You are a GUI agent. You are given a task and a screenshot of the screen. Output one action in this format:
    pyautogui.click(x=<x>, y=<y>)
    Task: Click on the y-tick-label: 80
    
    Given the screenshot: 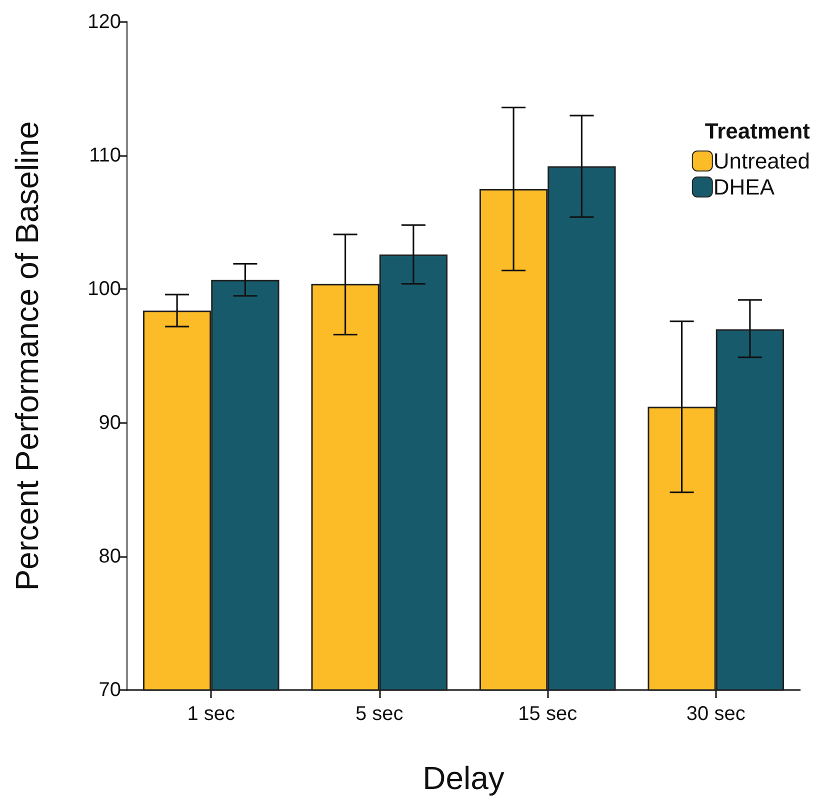 What is the action you would take?
    pyautogui.click(x=109, y=556)
    